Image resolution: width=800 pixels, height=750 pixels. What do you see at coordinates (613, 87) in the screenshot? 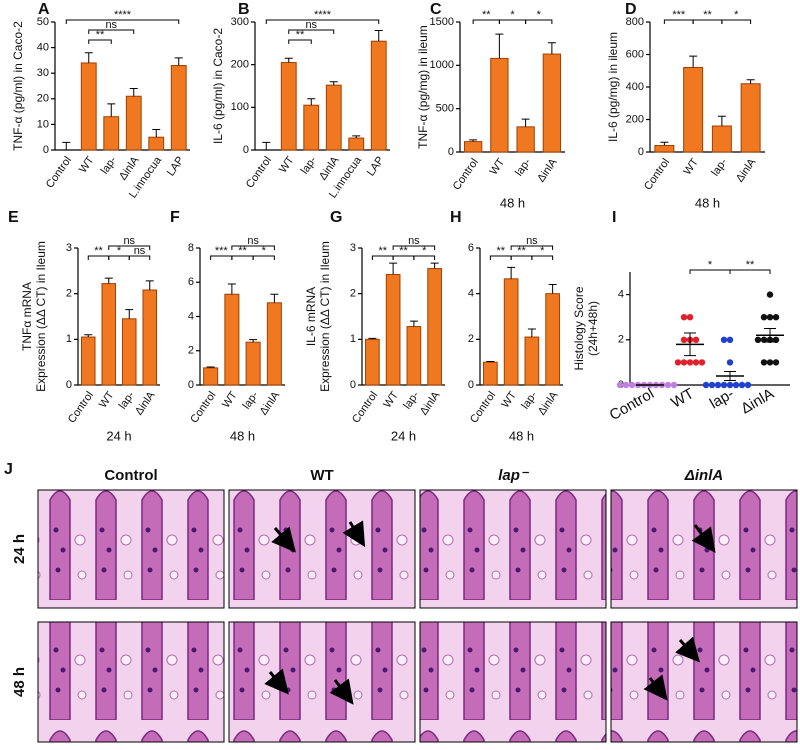
I see `y-axis-label: IL-6 (pg/mg) in ileum` at bounding box center [613, 87].